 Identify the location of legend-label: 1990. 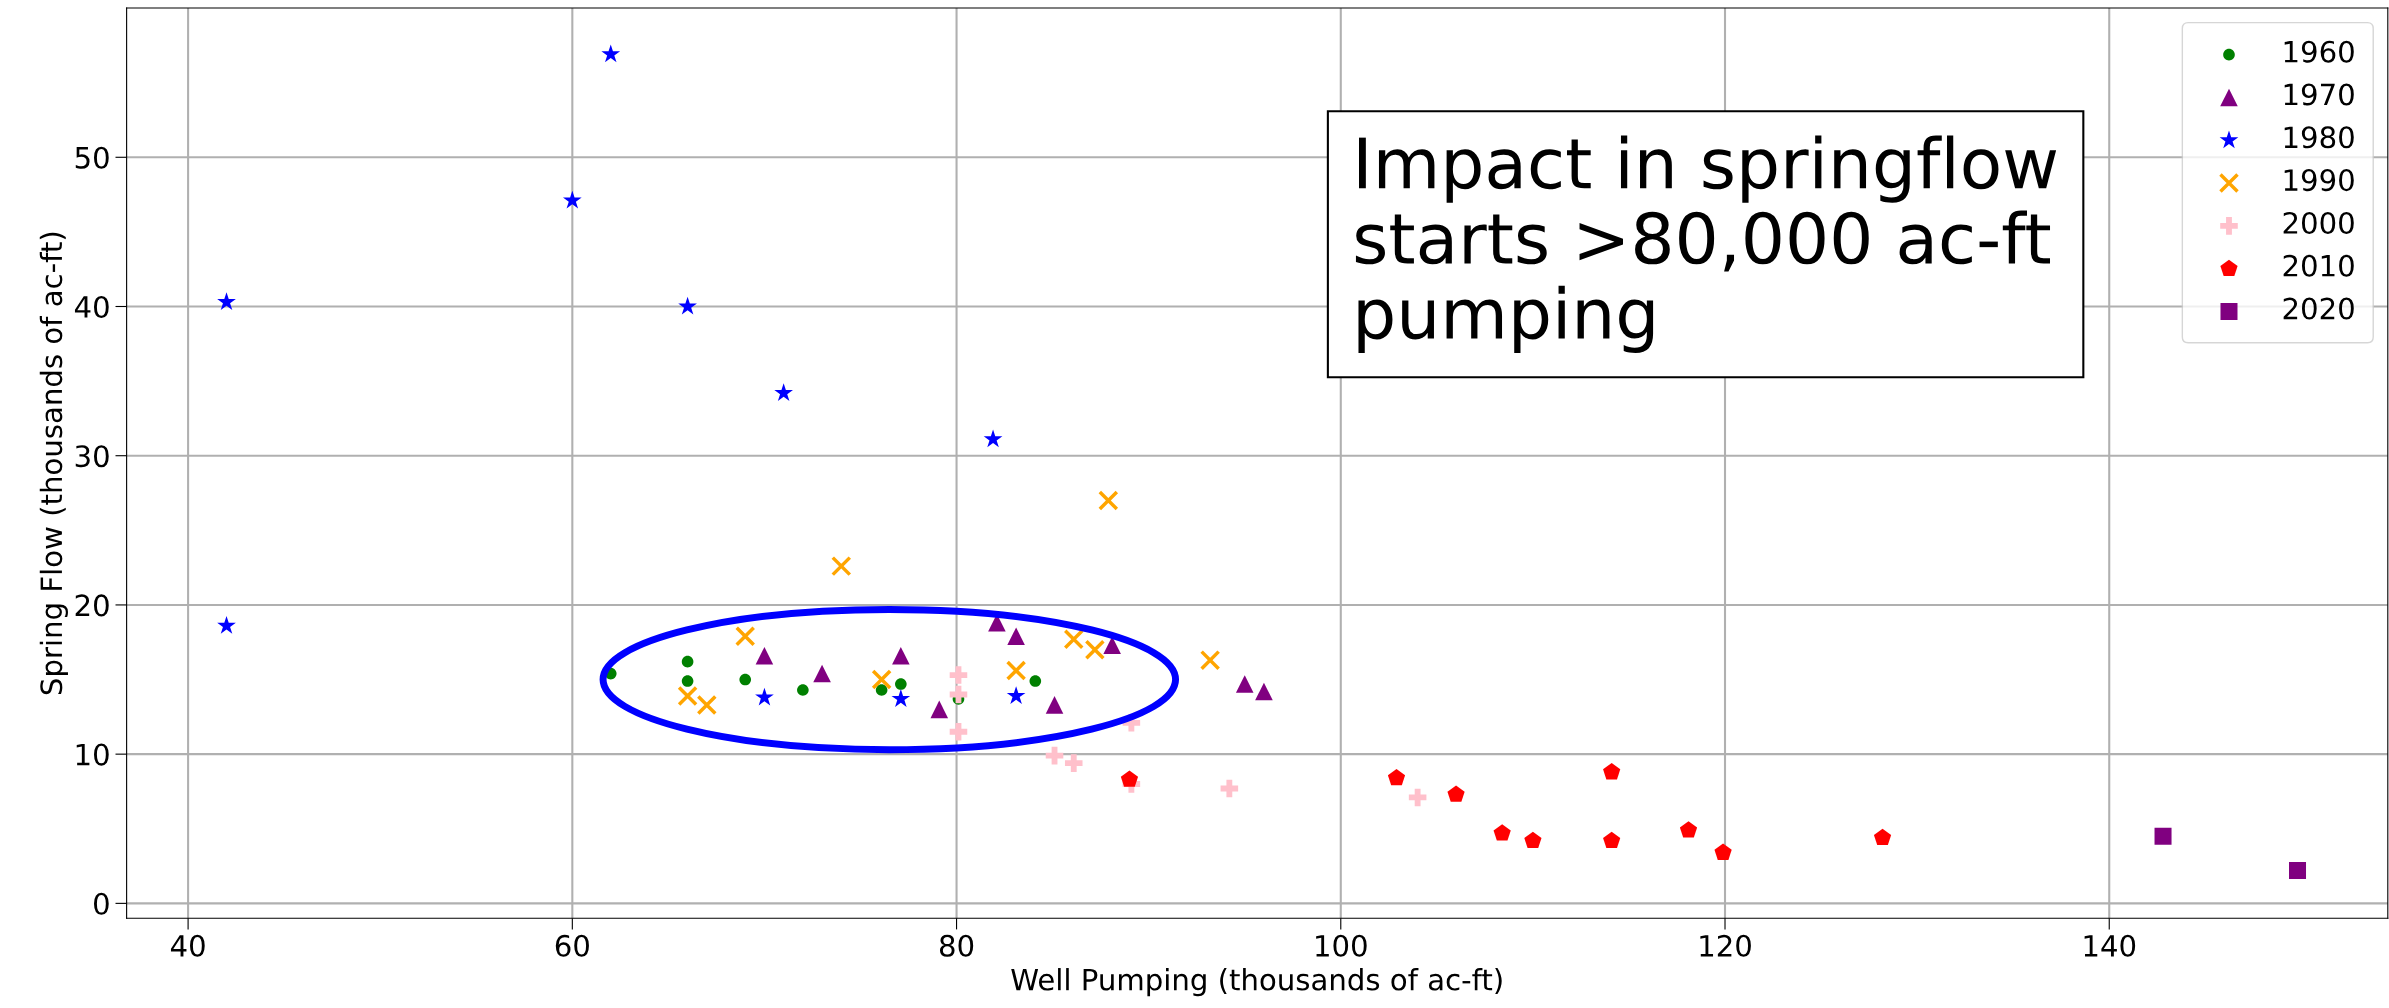
(2319, 180).